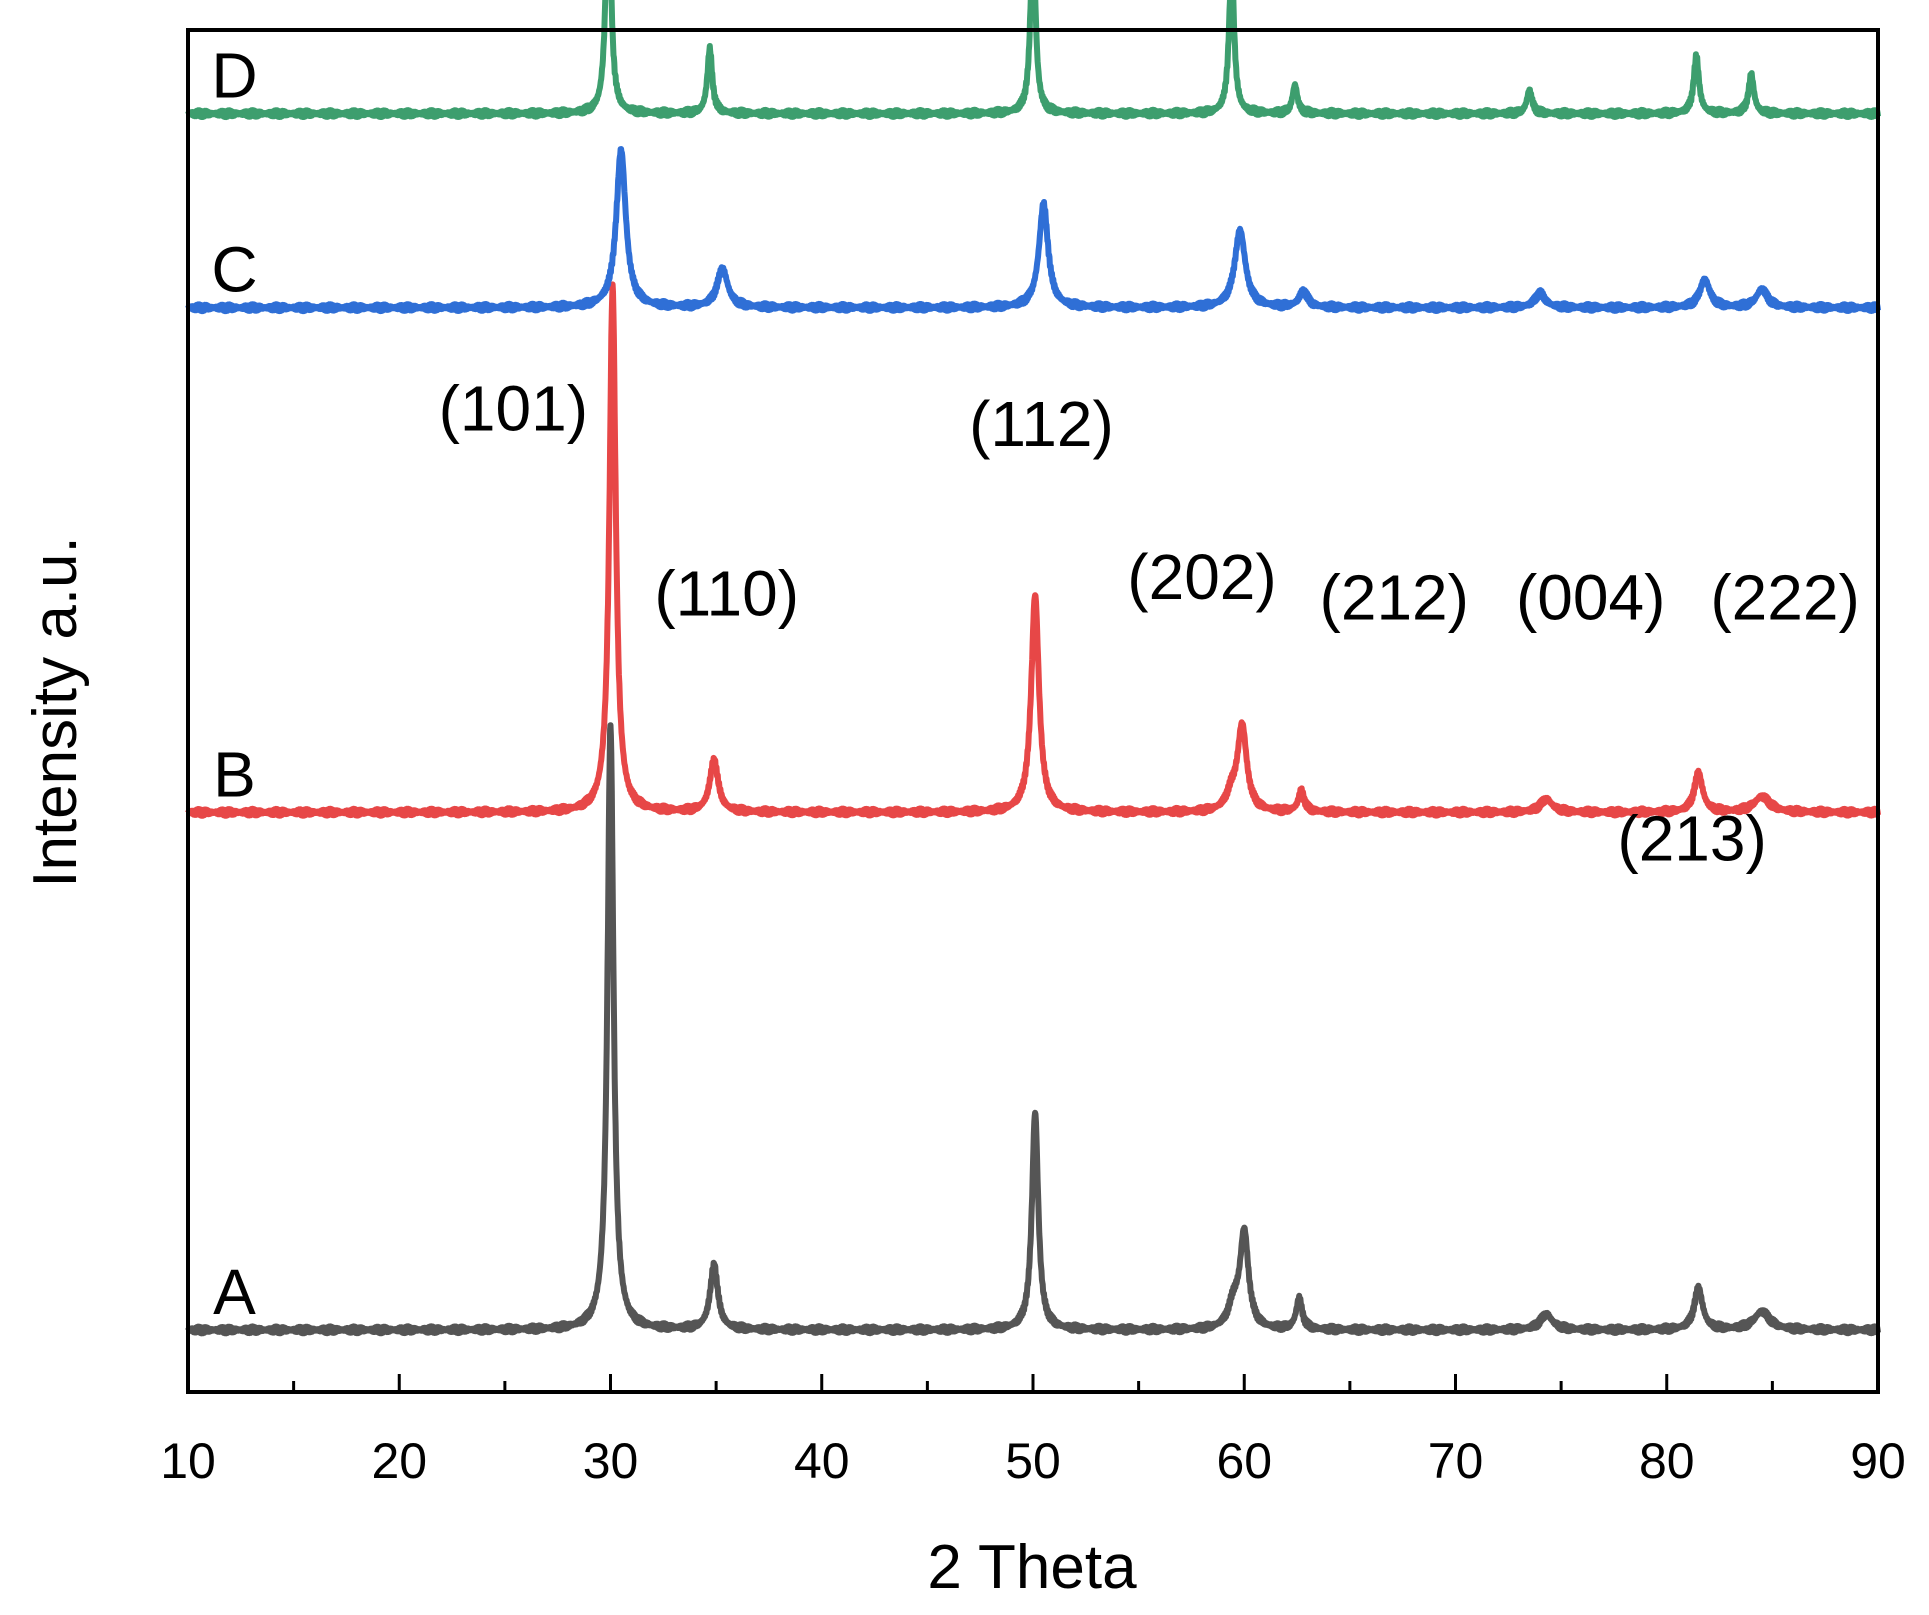 This screenshot has width=1929, height=1615. Describe the element at coordinates (1033, 60) in the screenshot. I see `series-d-line` at that location.